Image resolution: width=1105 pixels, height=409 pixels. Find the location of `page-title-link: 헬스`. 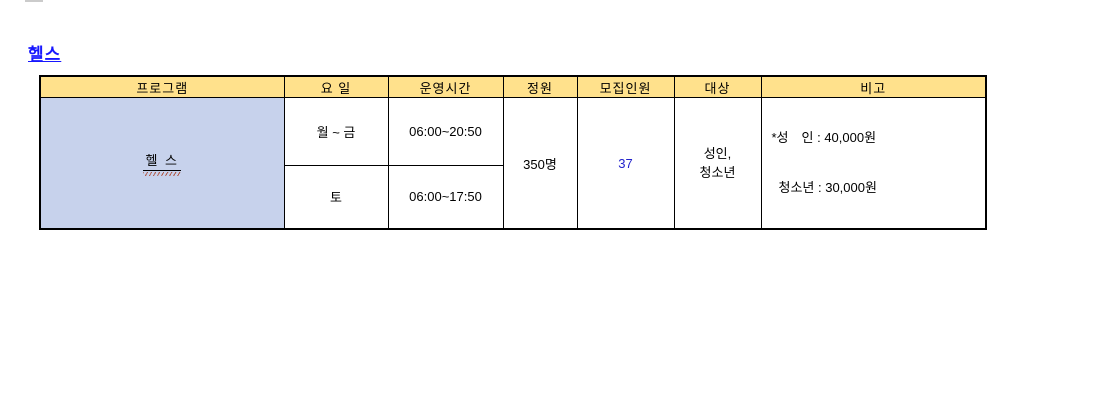

page-title-link: 헬스 is located at coordinates (45, 54).